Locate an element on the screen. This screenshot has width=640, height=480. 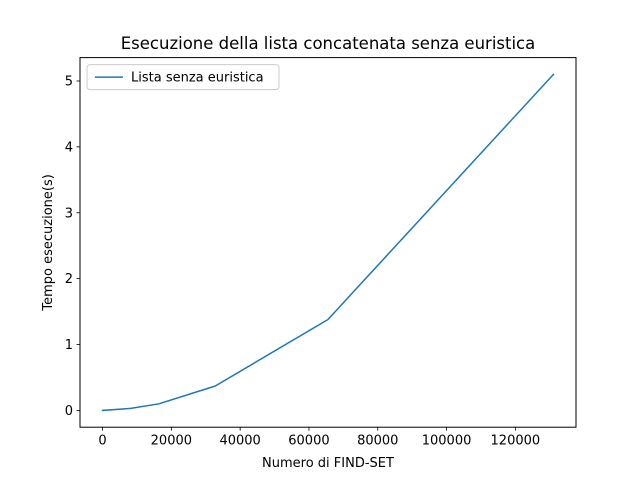
y-axis-ticks: 0 1 2 3 4 5 is located at coordinates (72, 246).